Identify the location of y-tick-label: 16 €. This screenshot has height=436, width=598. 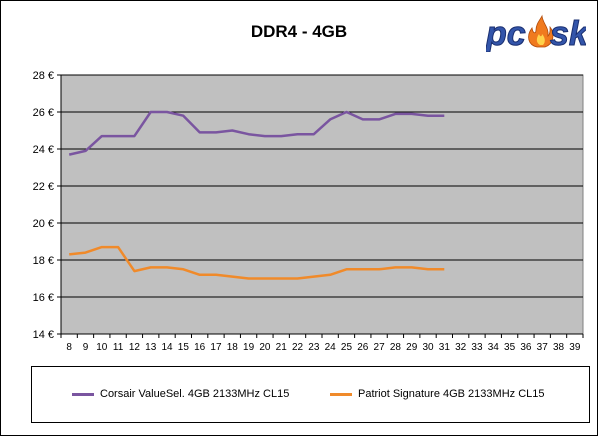
(43, 298).